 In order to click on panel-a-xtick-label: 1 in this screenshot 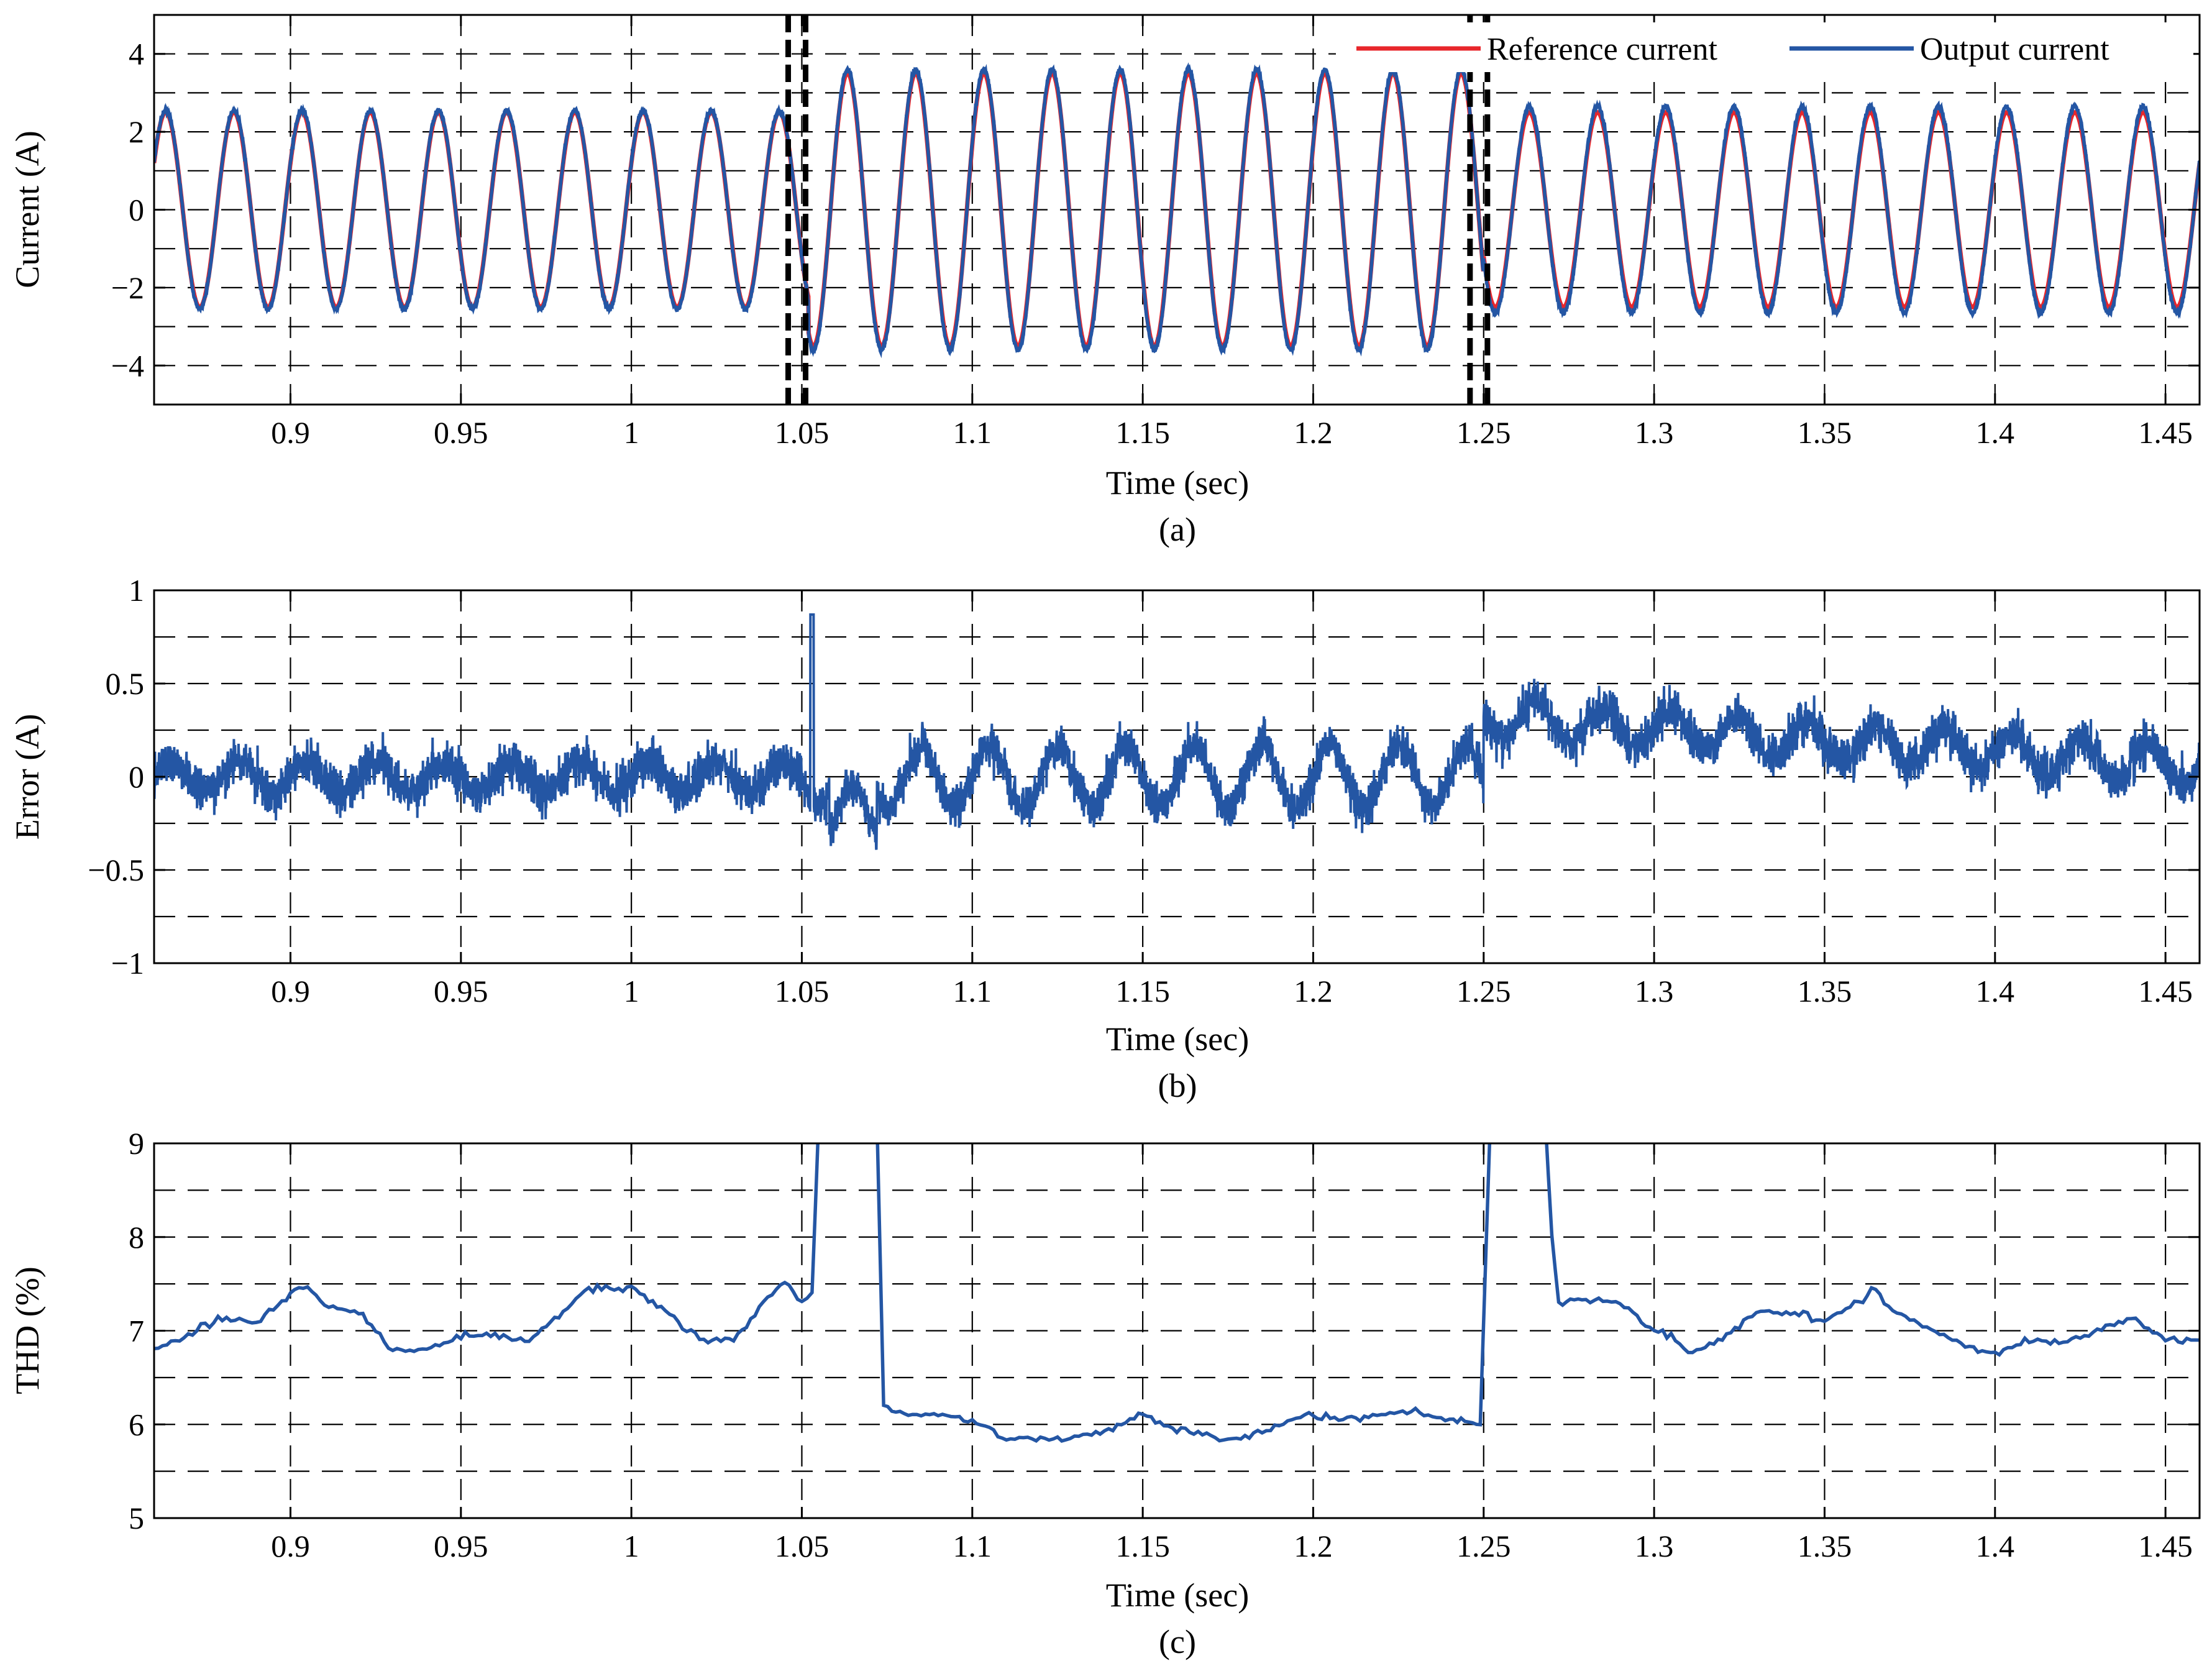, I will do `click(631, 432)`.